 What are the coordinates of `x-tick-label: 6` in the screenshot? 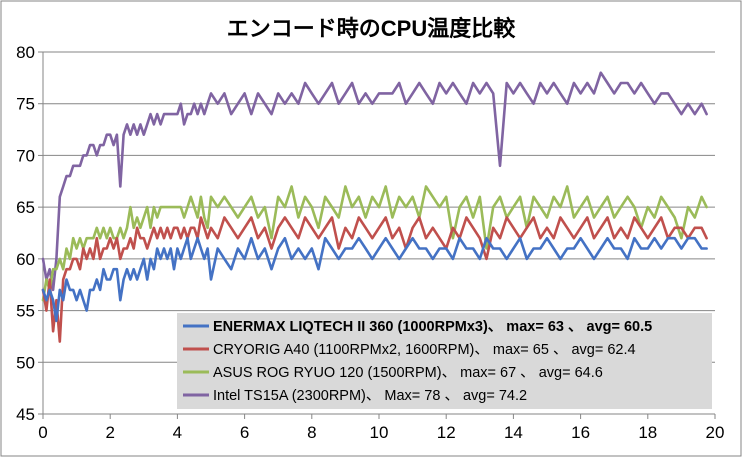 It's located at (244, 432).